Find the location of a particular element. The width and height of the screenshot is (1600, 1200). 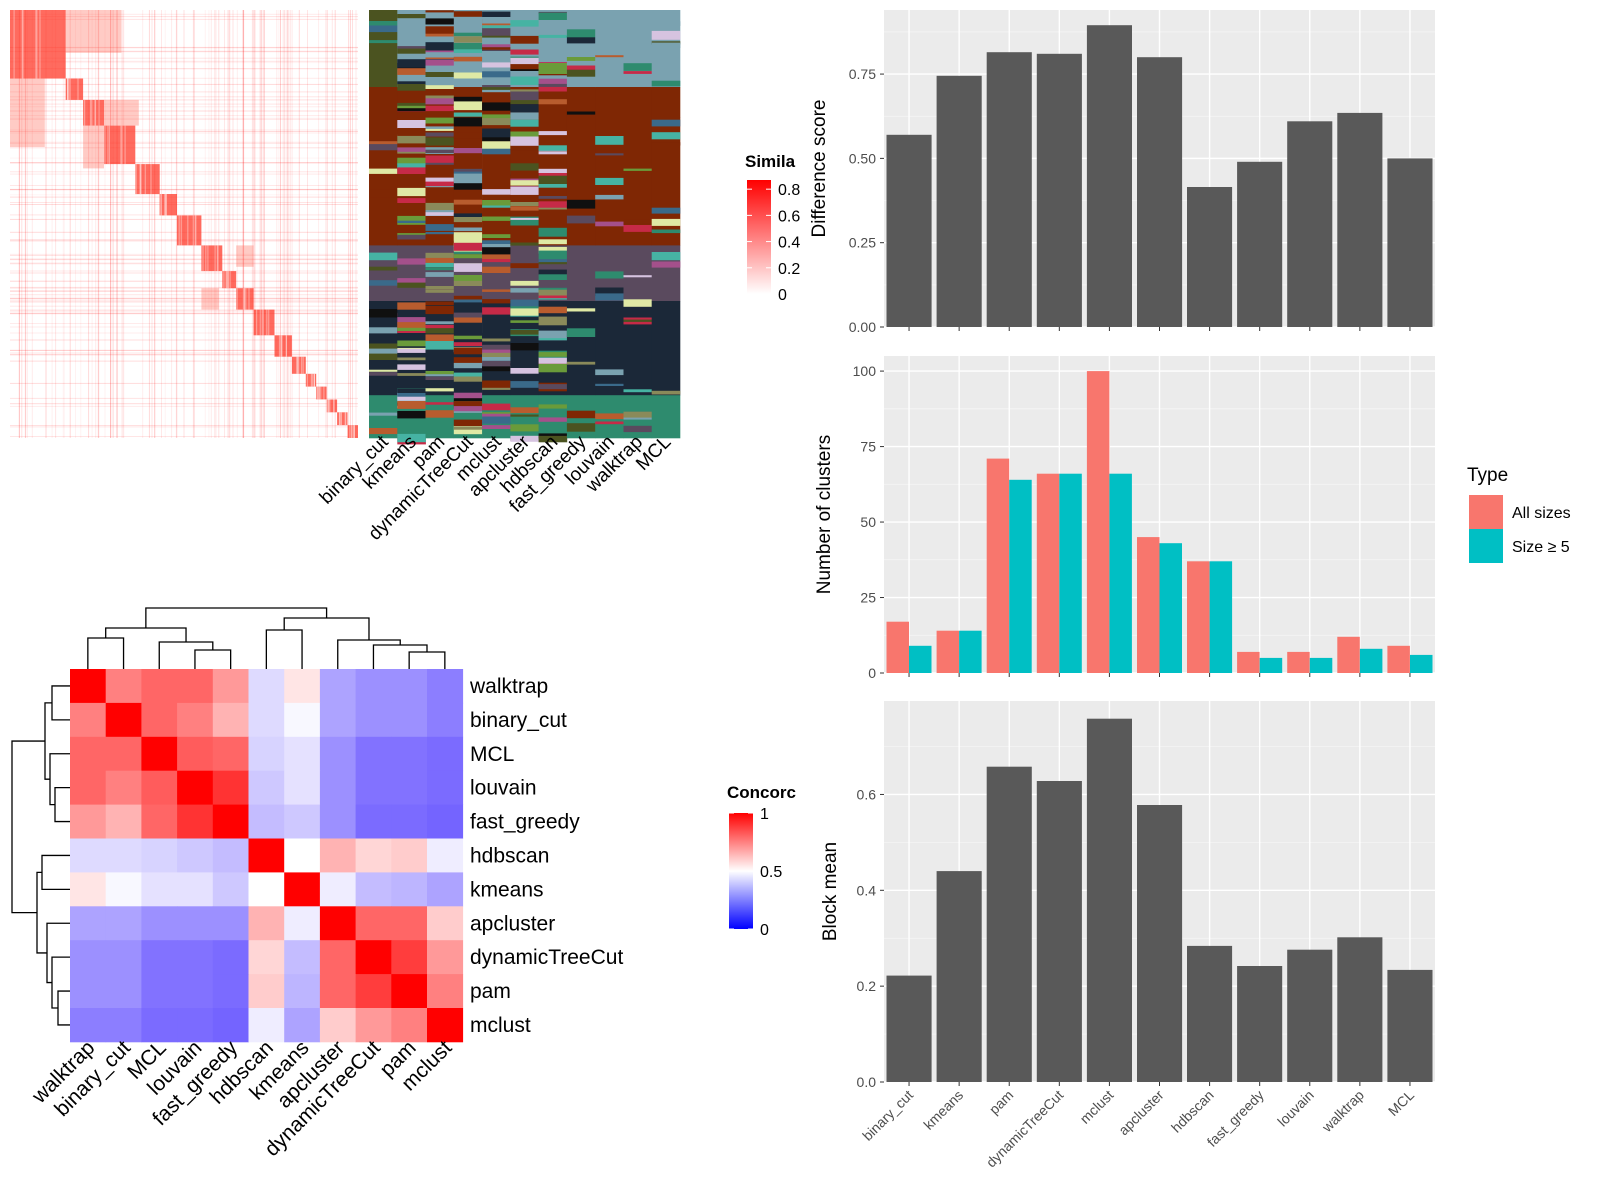

similarity-legend-tick: 0.4 is located at coordinates (789, 243).